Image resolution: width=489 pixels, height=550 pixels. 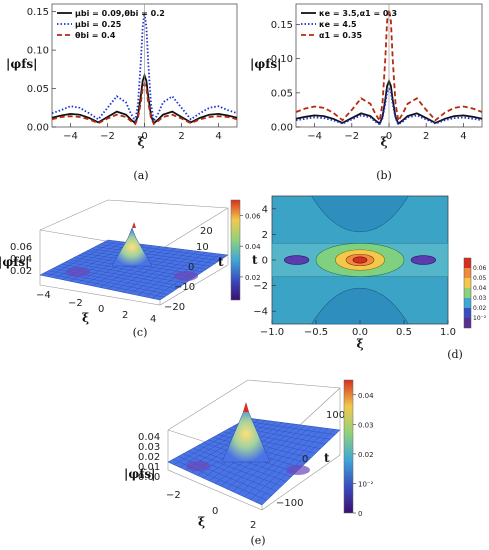 What do you see at coordinates (120, 13) in the screenshot?
I see `legend-label: μbi = 0.09,θbi = 0.2` at bounding box center [120, 13].